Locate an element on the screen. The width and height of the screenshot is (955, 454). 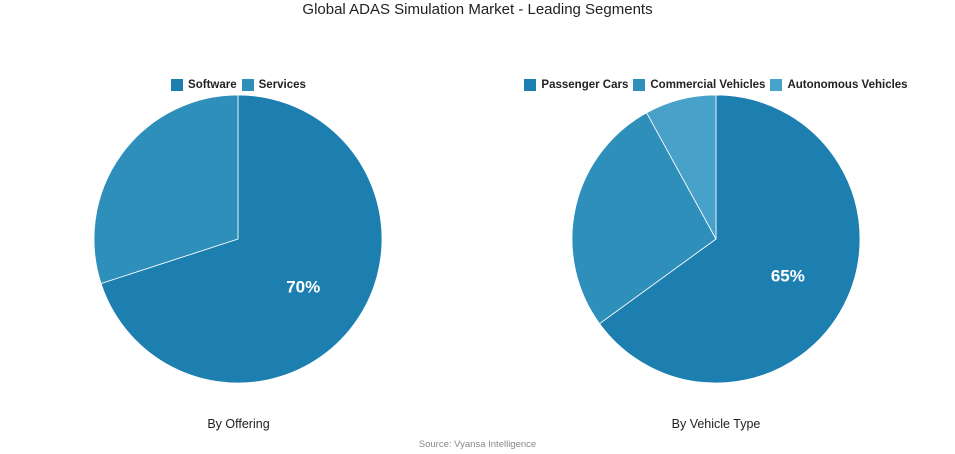
legend-item-autonomous-vehicles: Autonomous Vehicles is located at coordinates (839, 85).